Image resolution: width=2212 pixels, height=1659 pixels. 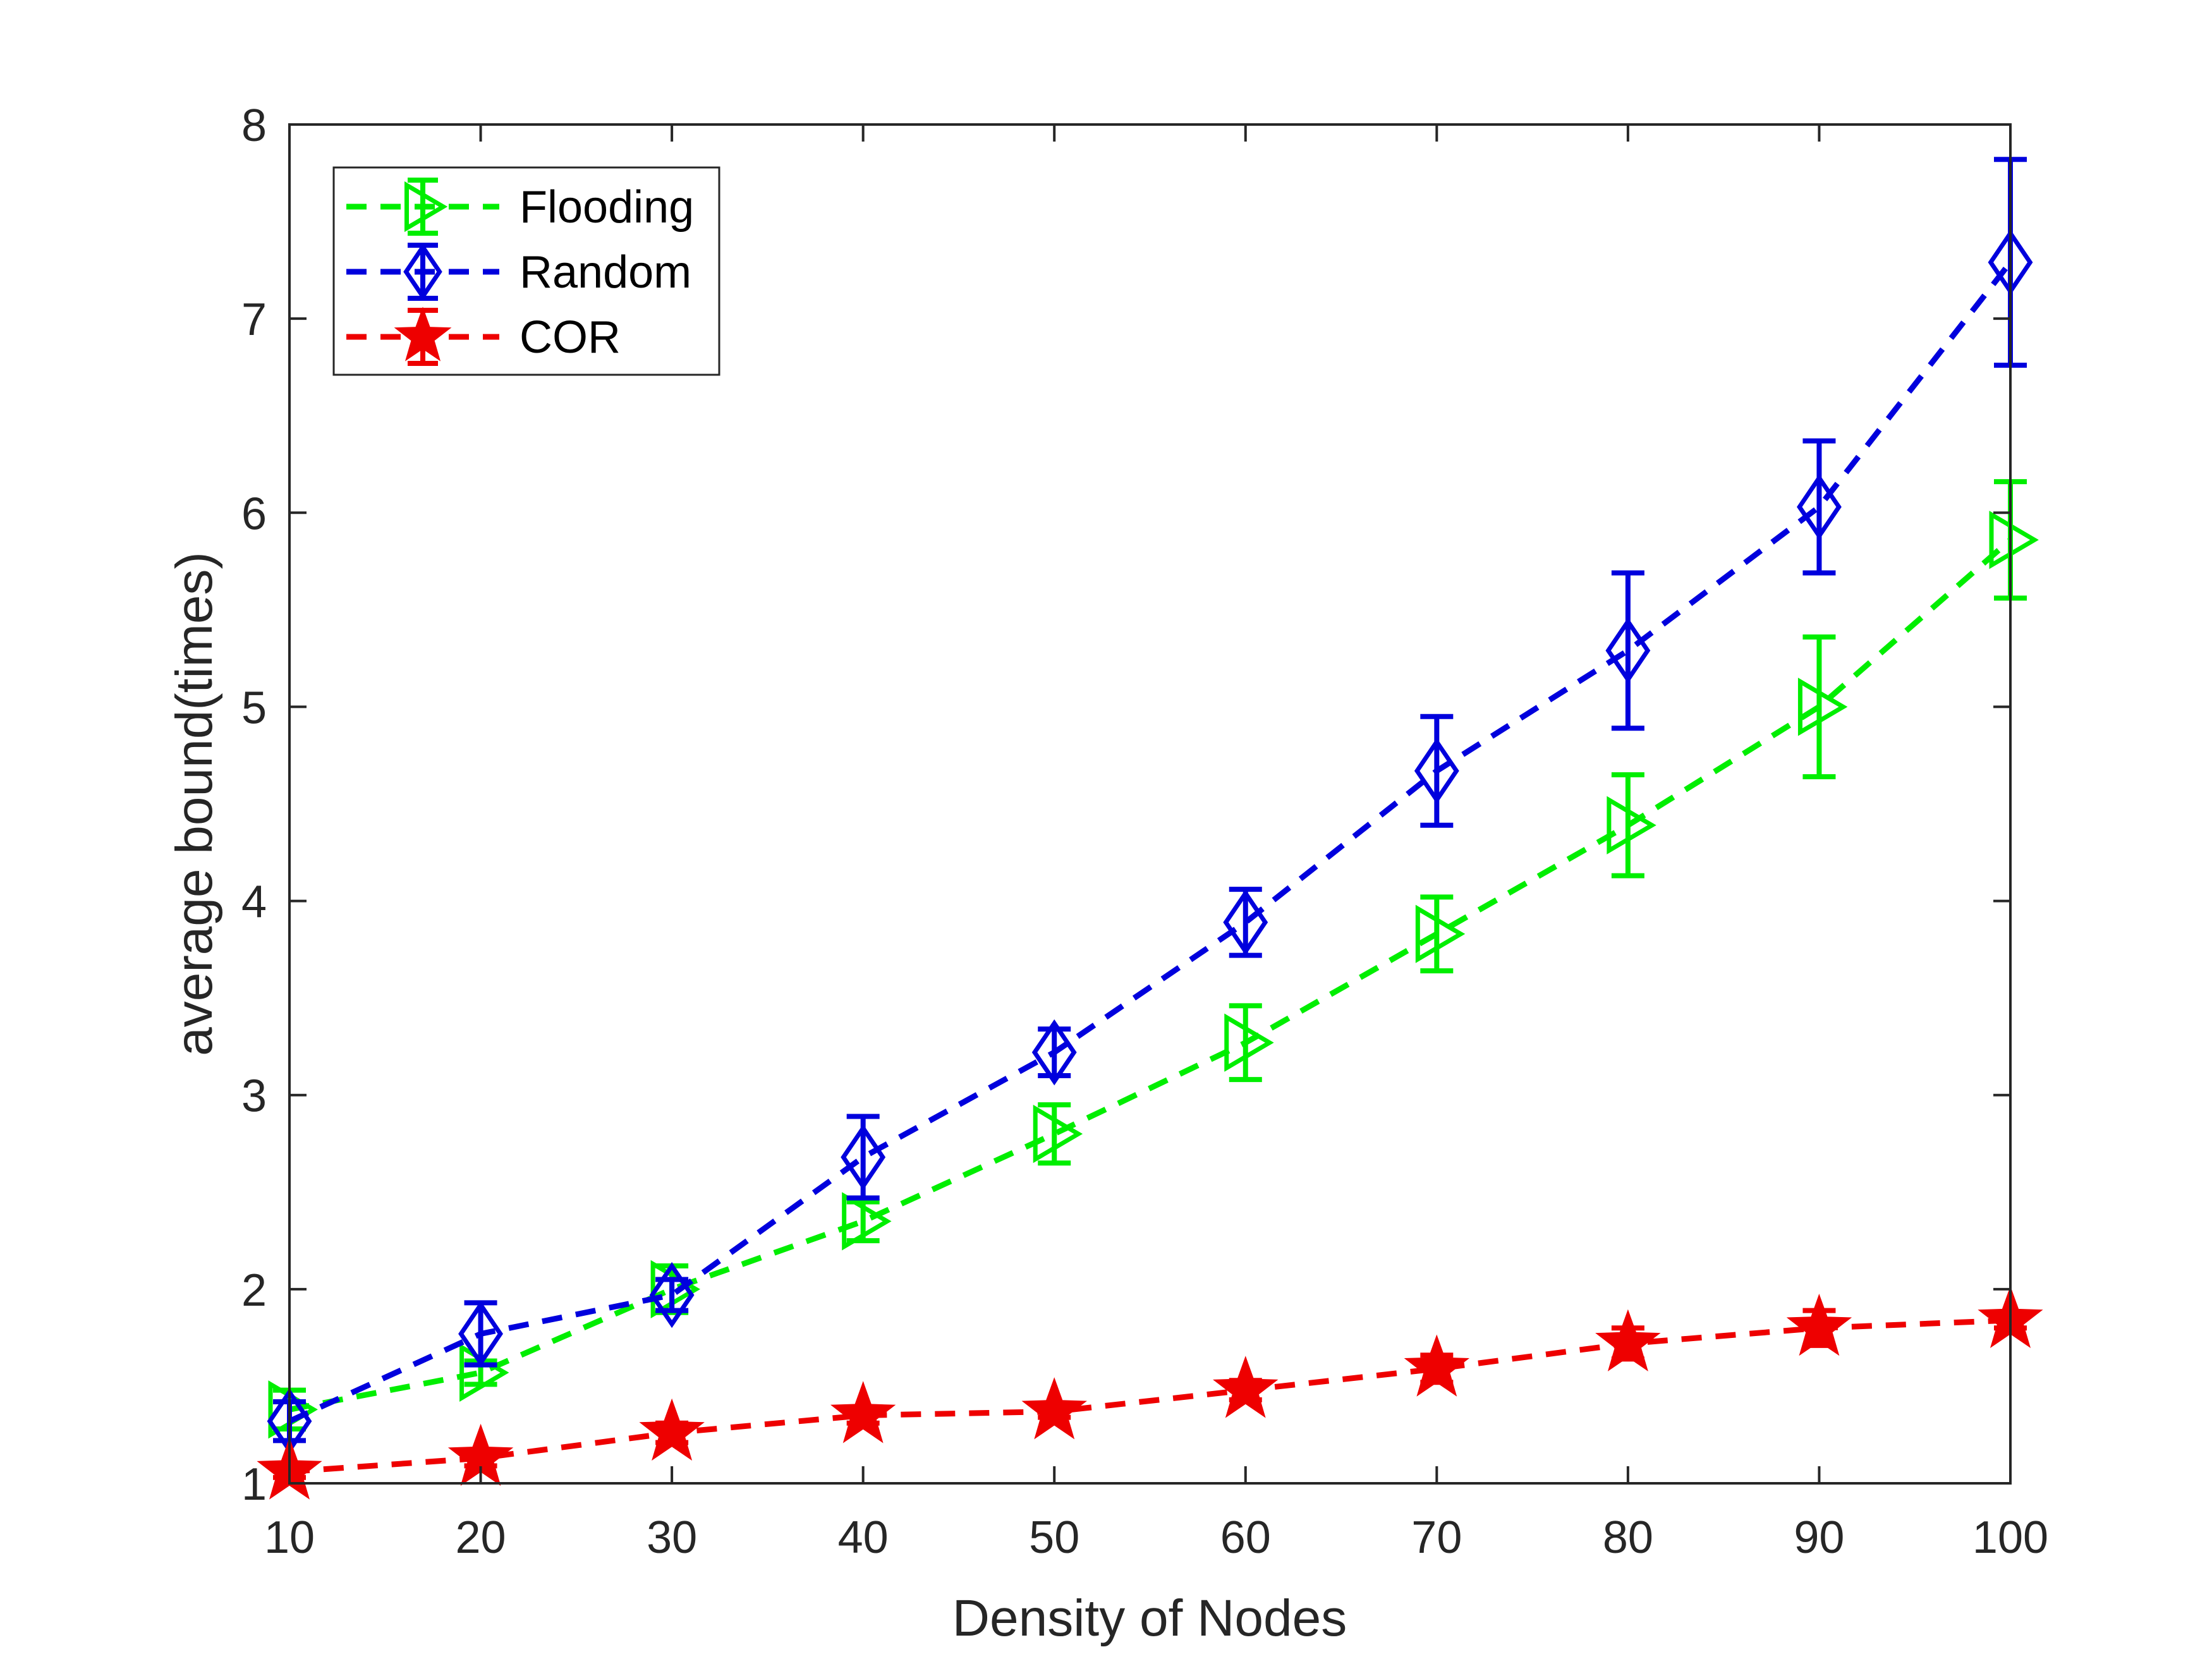 I want to click on legend: Flooding Random COR, so click(x=526, y=271).